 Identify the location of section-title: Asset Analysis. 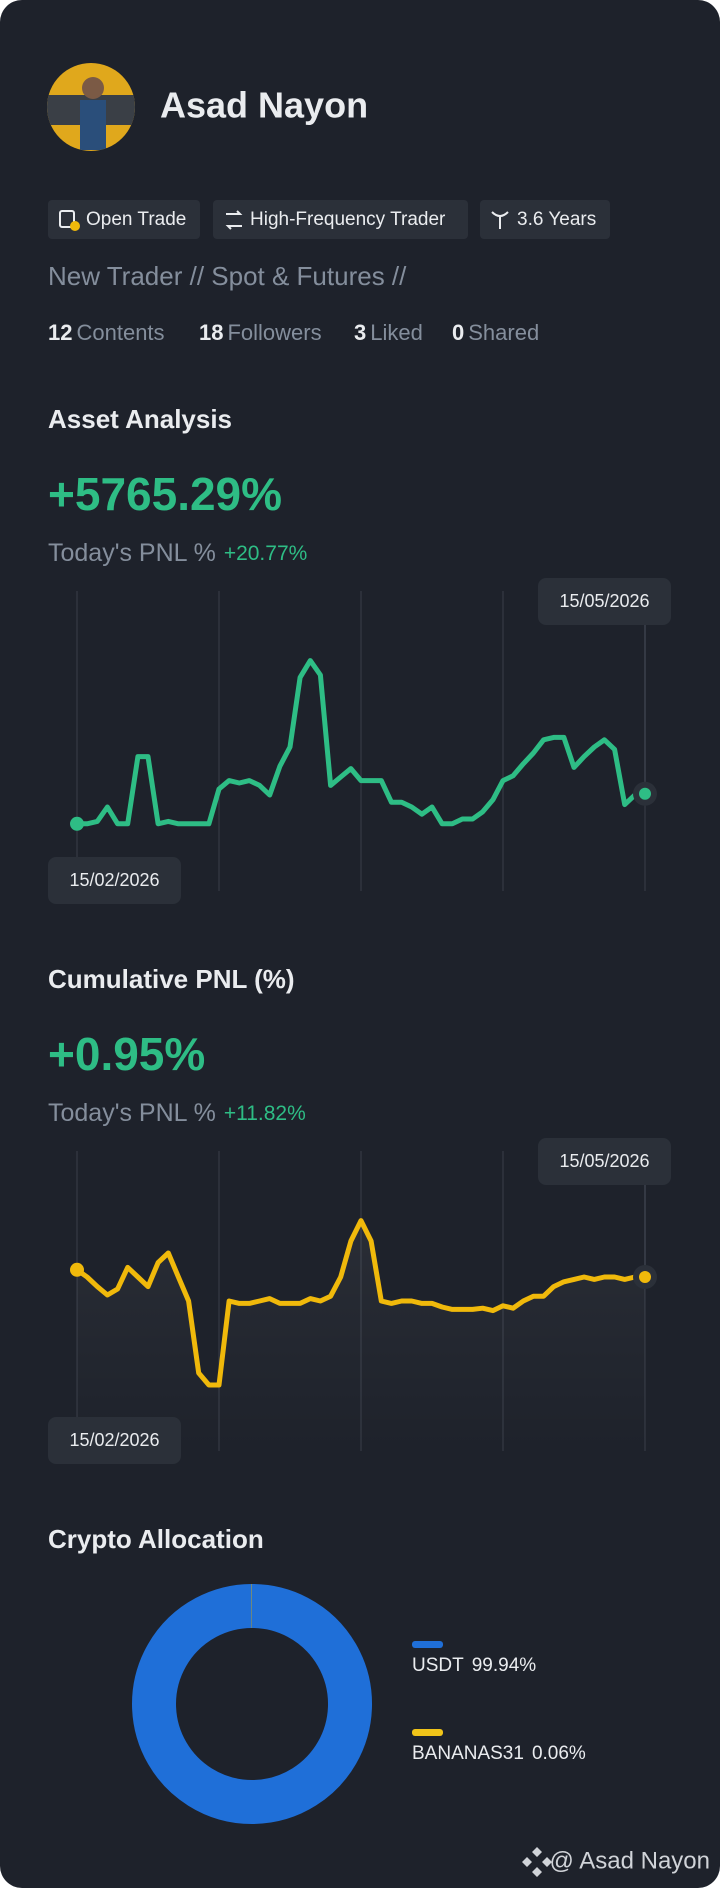
(140, 419).